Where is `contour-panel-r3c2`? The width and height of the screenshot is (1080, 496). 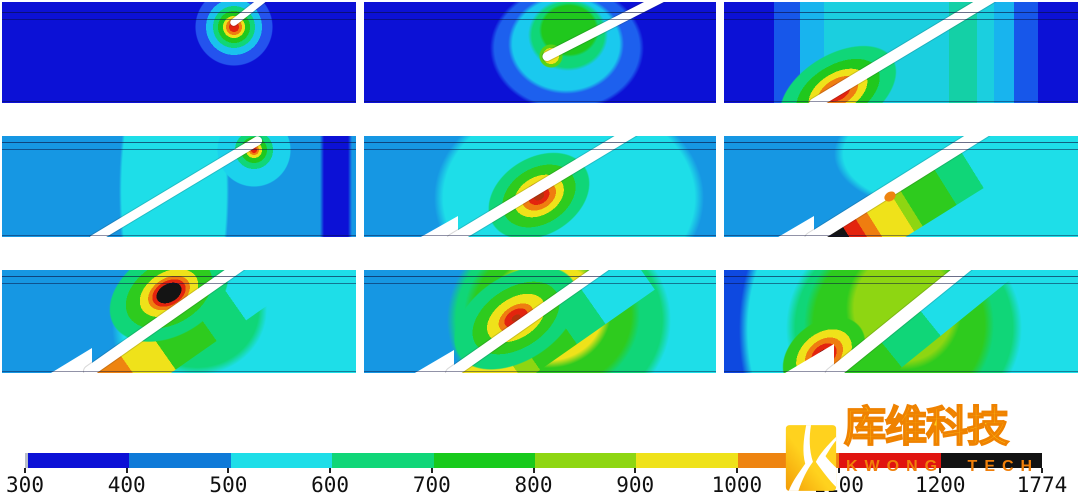
contour-panel-r3c2 is located at coordinates (540, 321).